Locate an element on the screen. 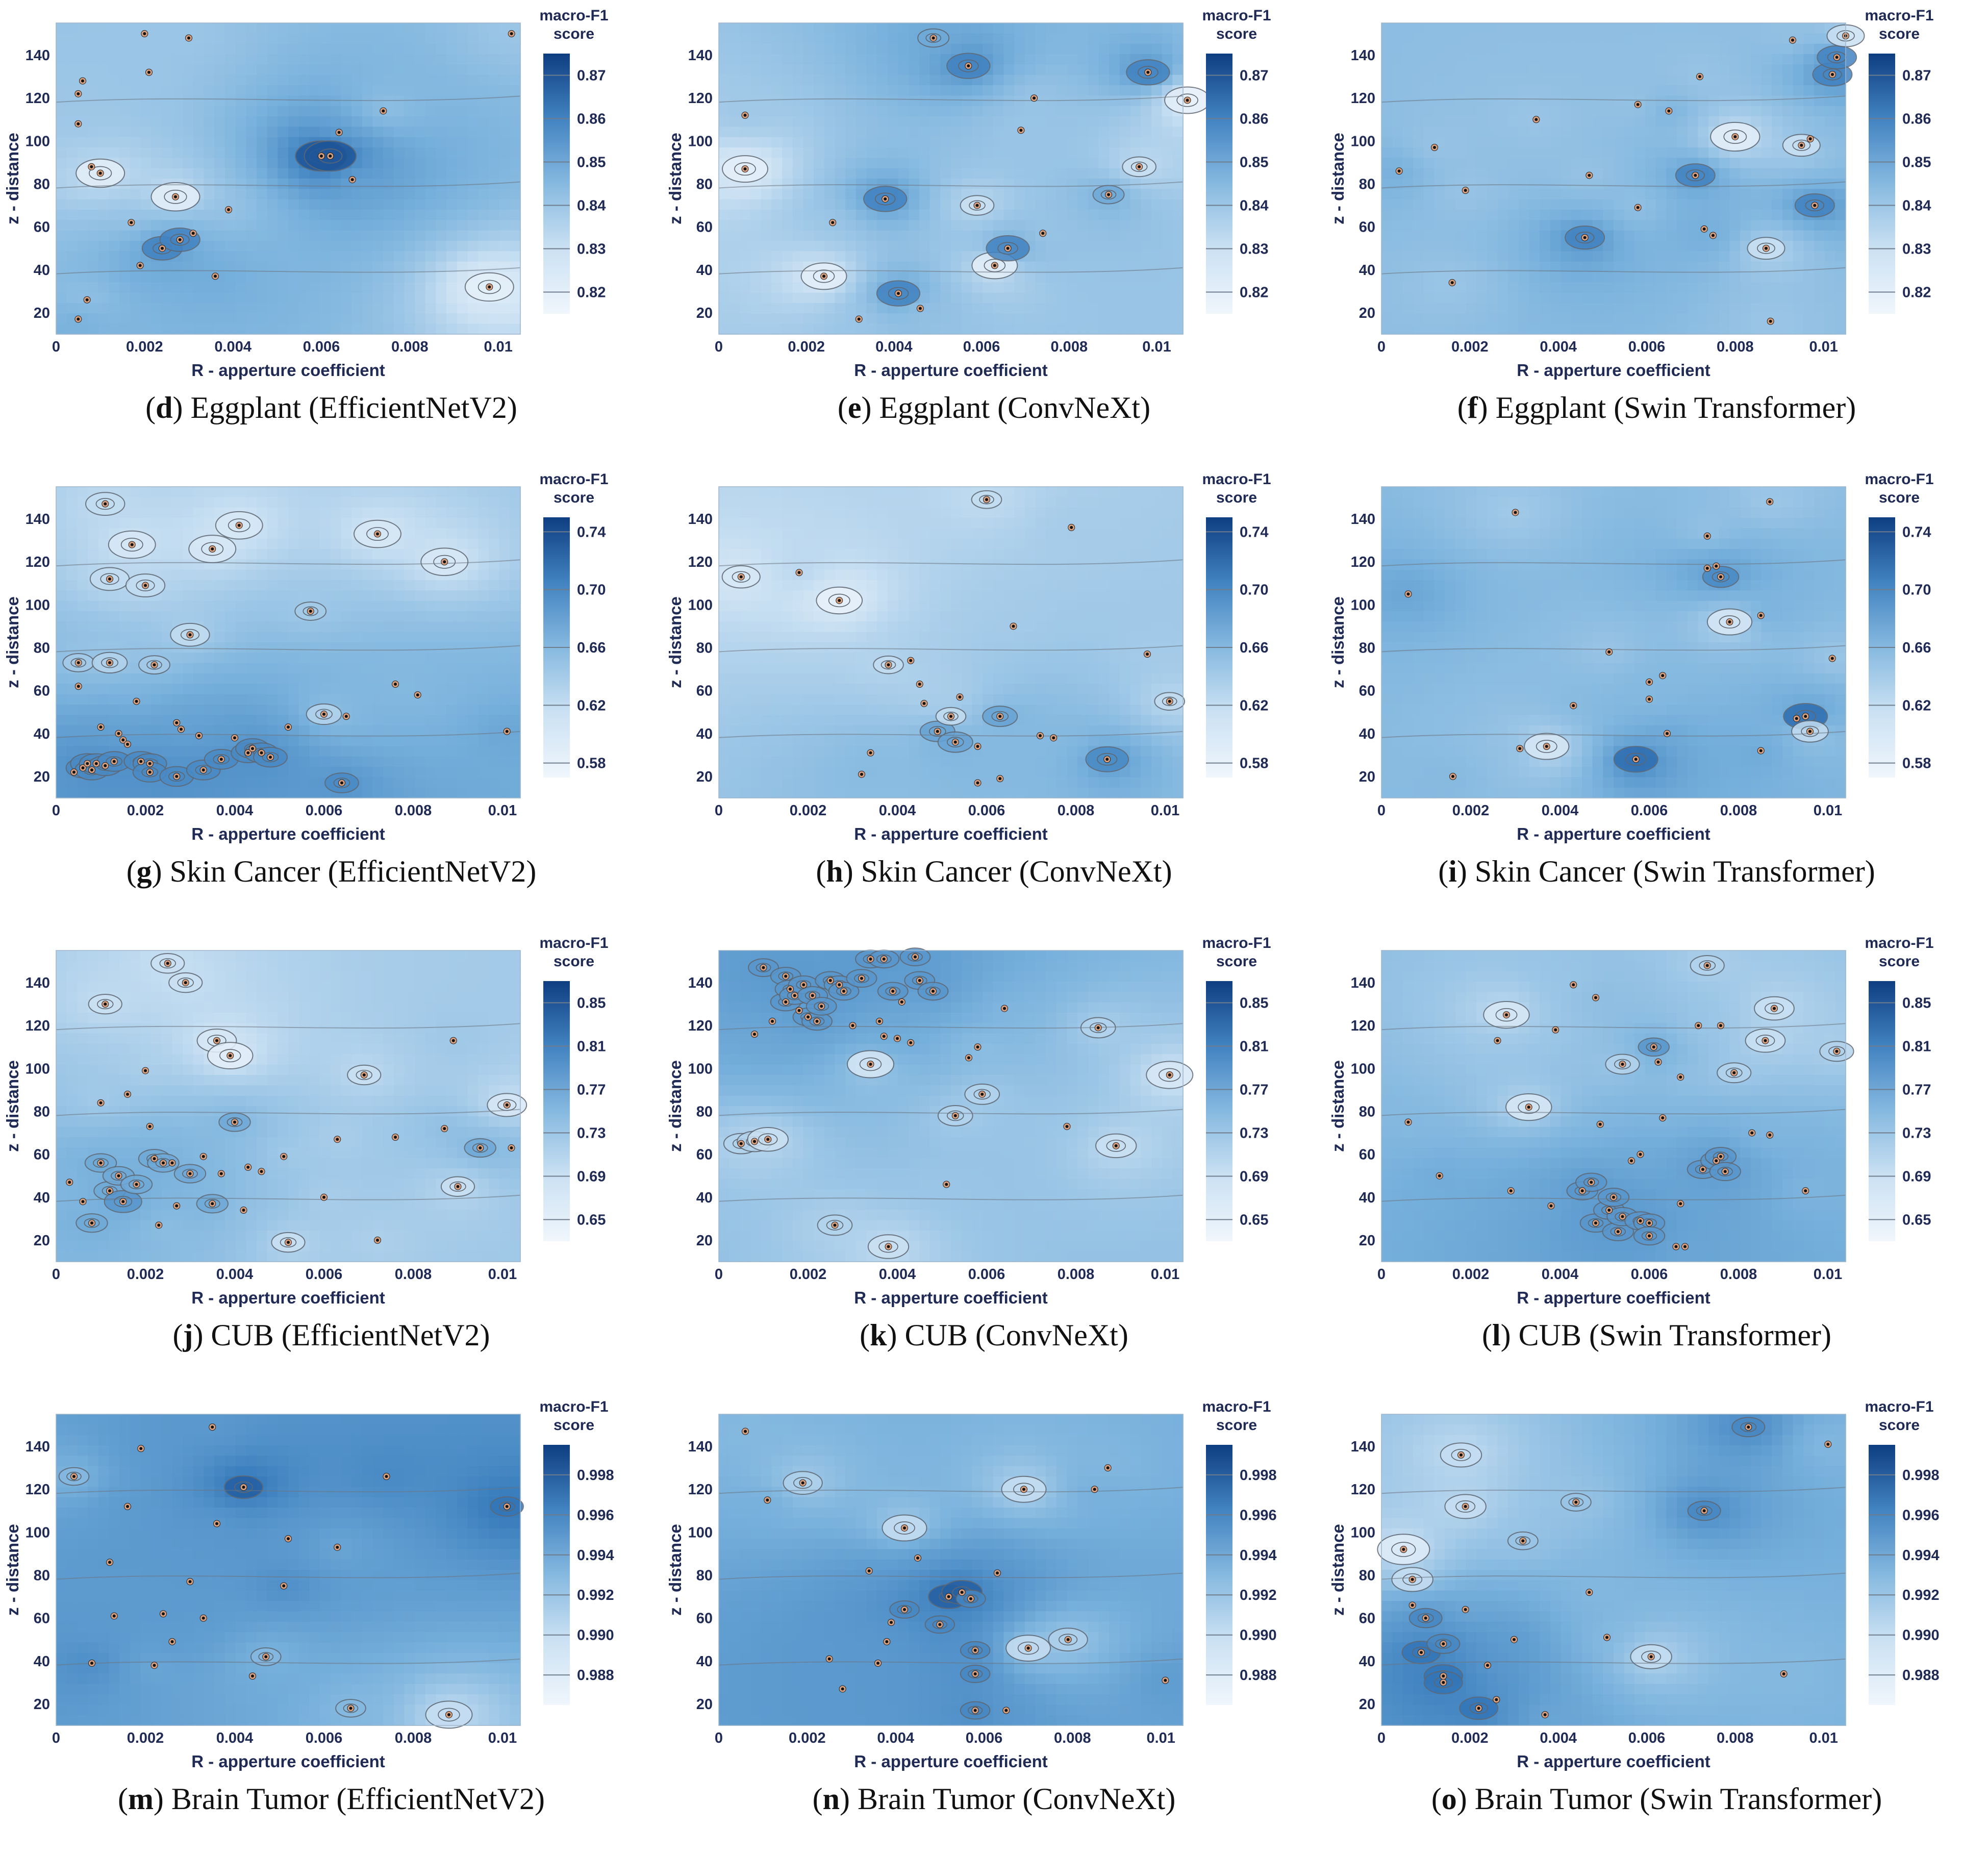 The image size is (1988, 1855). y-axis-label: z - distance is located at coordinates (675, 178).